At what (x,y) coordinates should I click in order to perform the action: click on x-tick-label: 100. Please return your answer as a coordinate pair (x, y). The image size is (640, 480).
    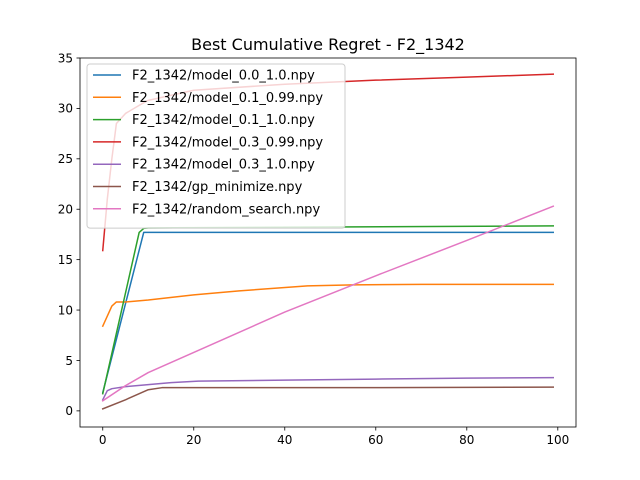
    Looking at the image, I should click on (557, 440).